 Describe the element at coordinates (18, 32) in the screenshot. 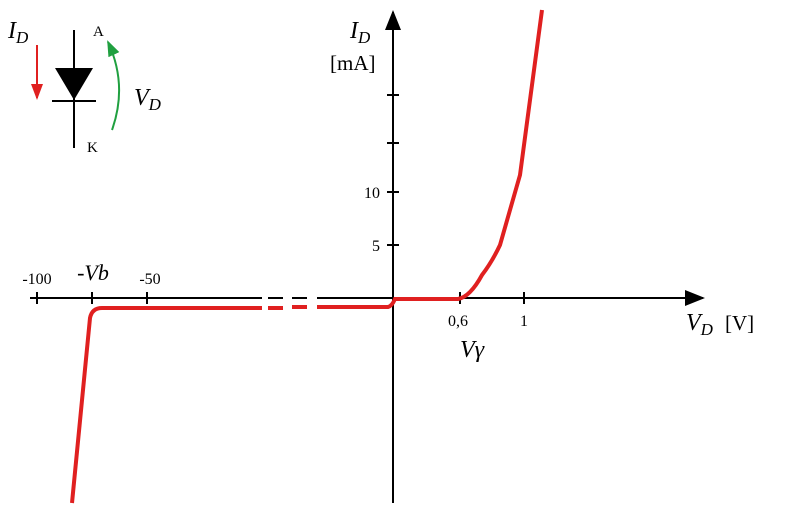

I see `current-label: ID` at that location.